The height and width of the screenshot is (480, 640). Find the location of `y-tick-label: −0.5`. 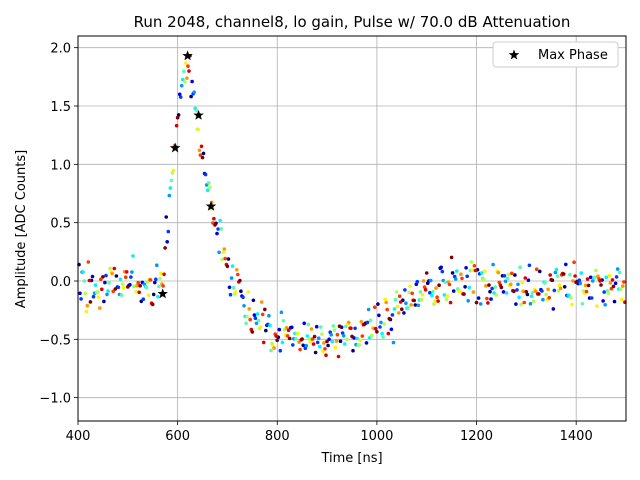

y-tick-label: −0.5 is located at coordinates (55, 340).